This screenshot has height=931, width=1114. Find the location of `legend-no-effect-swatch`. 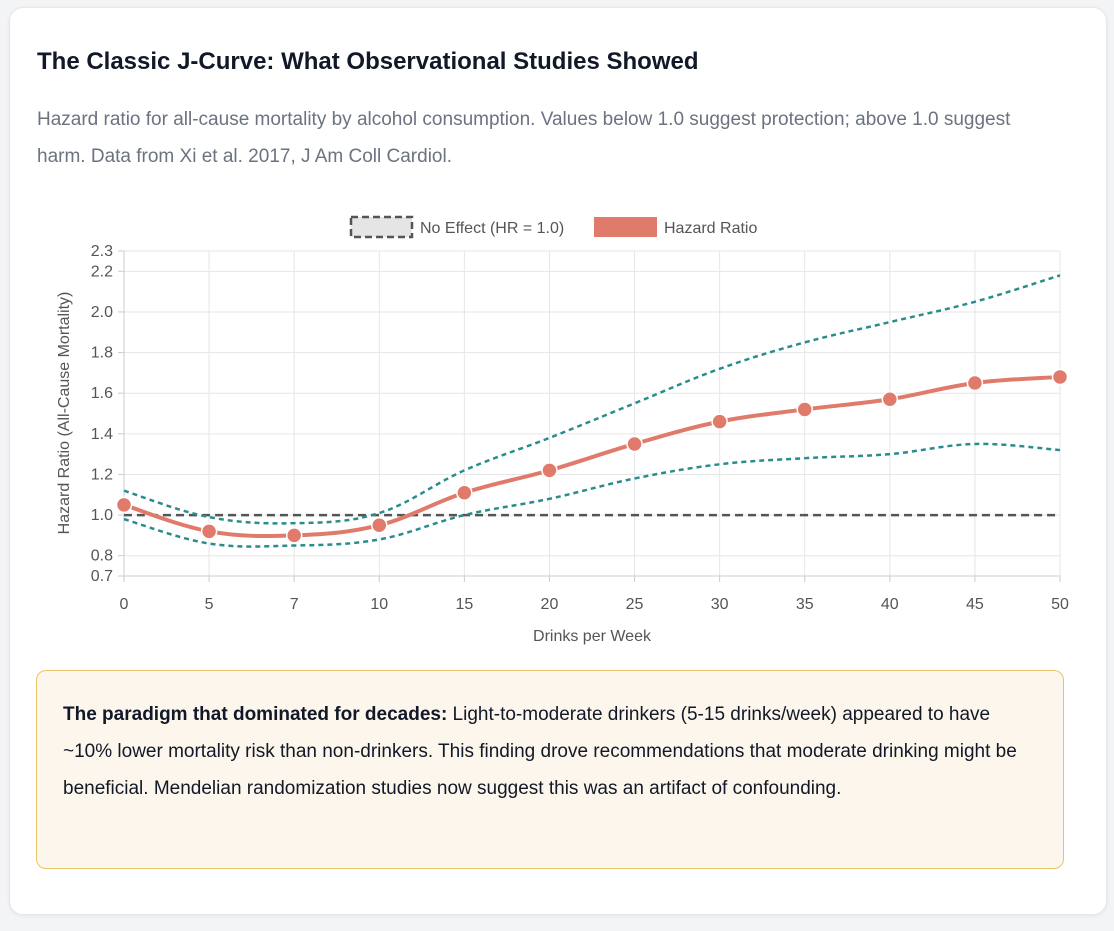

legend-no-effect-swatch is located at coordinates (381, 227).